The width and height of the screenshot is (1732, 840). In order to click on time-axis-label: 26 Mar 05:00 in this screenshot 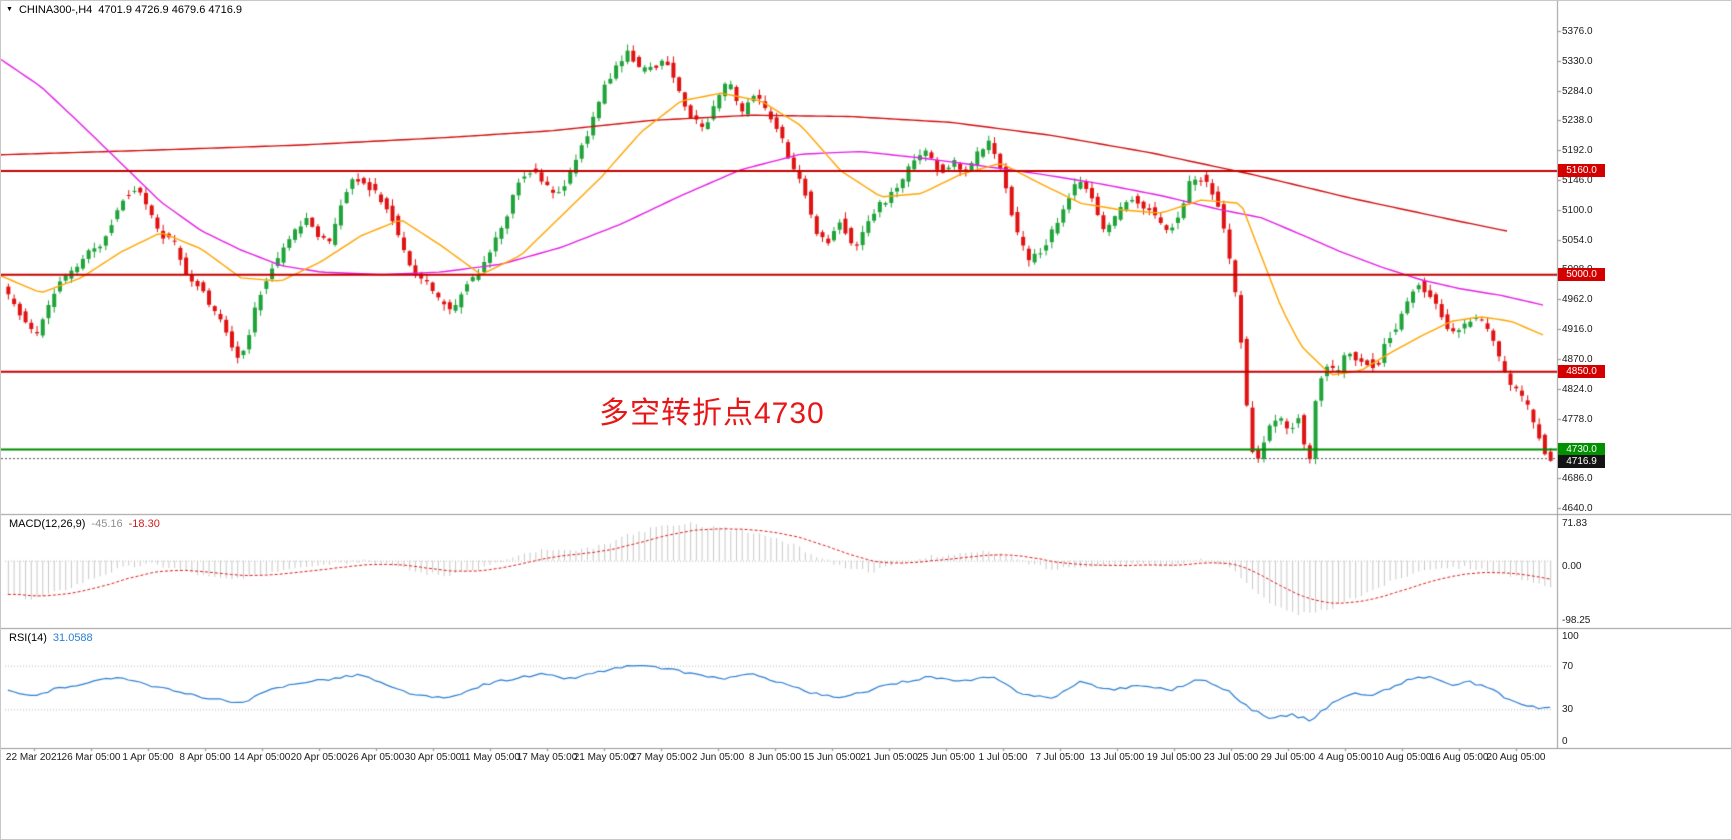, I will do `click(91, 757)`.